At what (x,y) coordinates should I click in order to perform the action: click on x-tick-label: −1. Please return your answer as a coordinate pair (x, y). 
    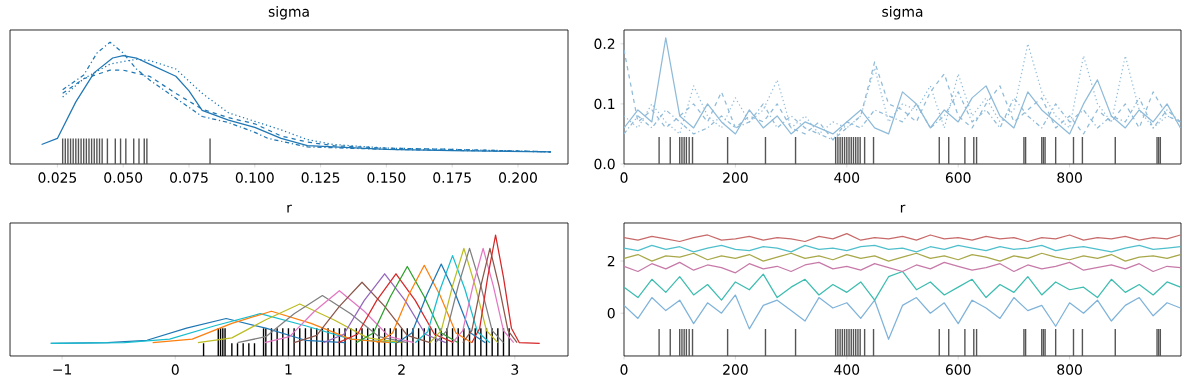
    Looking at the image, I should click on (62, 369).